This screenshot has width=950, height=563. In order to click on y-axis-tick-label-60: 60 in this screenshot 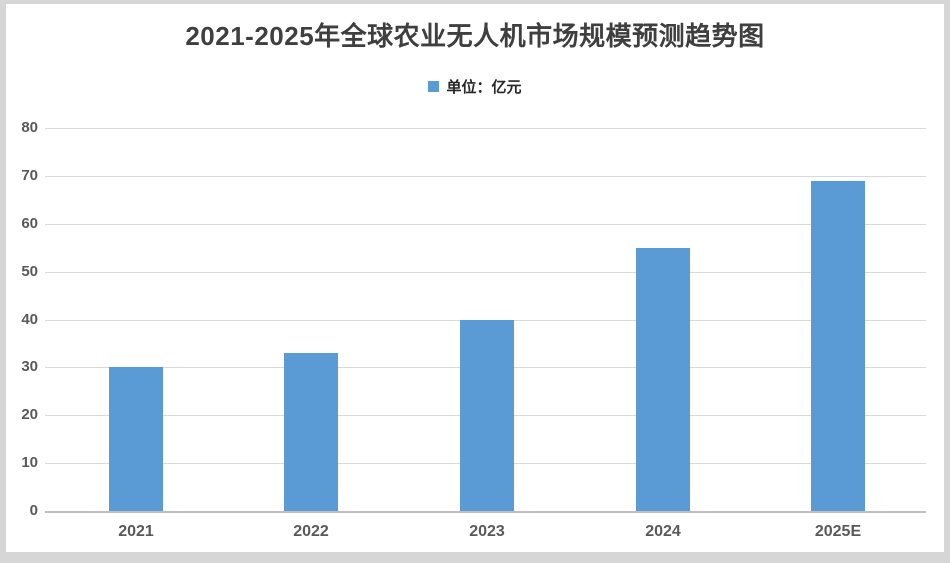, I will do `click(29, 223)`.